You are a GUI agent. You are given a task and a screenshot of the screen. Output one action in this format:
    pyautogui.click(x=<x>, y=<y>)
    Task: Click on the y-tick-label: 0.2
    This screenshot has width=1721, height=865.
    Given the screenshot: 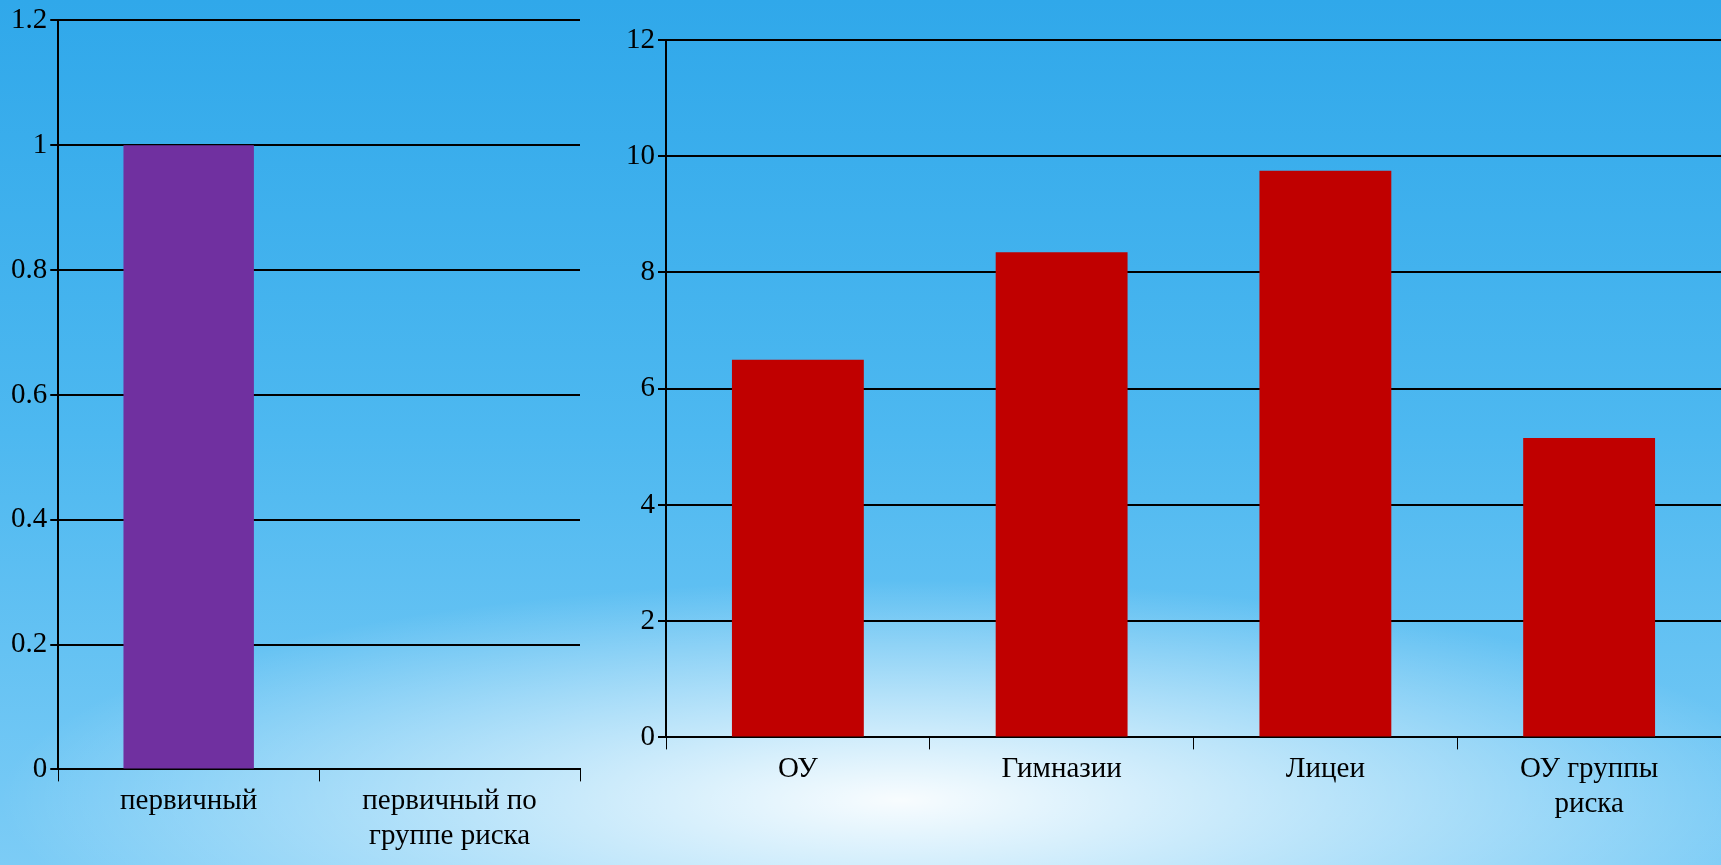 What is the action you would take?
    pyautogui.click(x=29, y=642)
    